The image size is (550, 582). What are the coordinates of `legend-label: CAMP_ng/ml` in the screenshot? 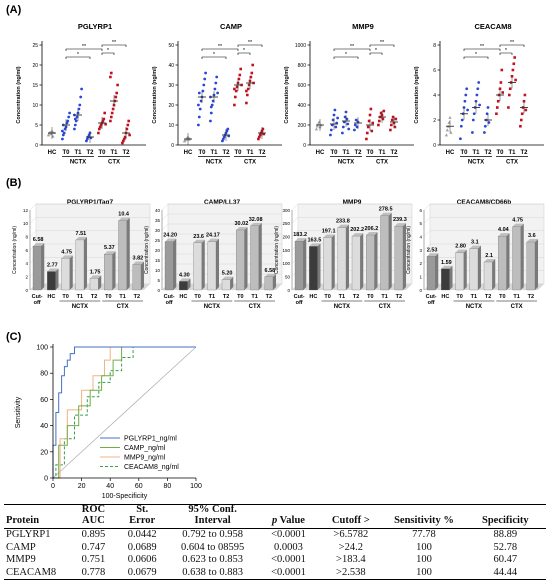 It's located at (145, 448).